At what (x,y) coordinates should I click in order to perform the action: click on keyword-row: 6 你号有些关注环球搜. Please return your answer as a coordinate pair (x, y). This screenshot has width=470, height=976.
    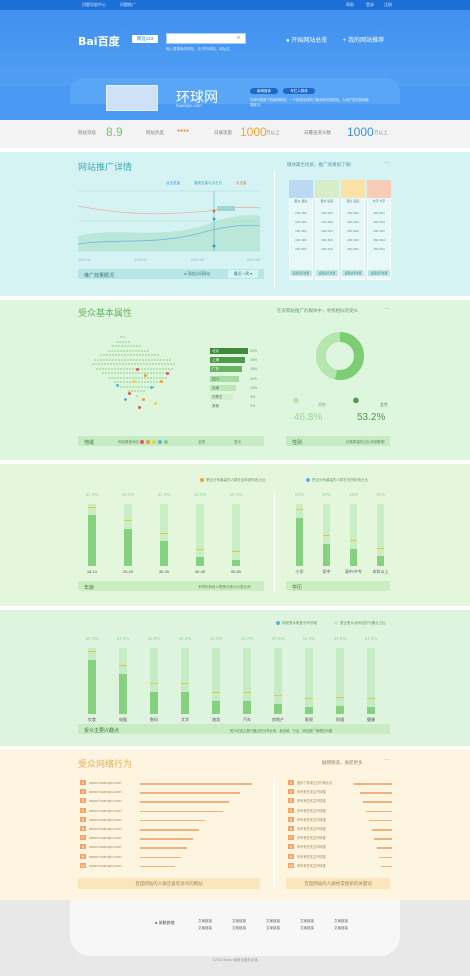
    Looking at the image, I should click on (340, 828).